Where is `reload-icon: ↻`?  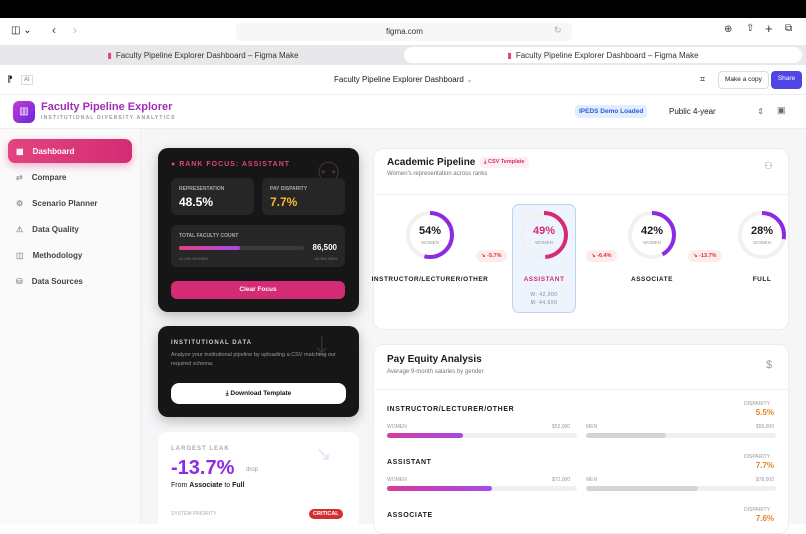
reload-icon: ↻ is located at coordinates (558, 30).